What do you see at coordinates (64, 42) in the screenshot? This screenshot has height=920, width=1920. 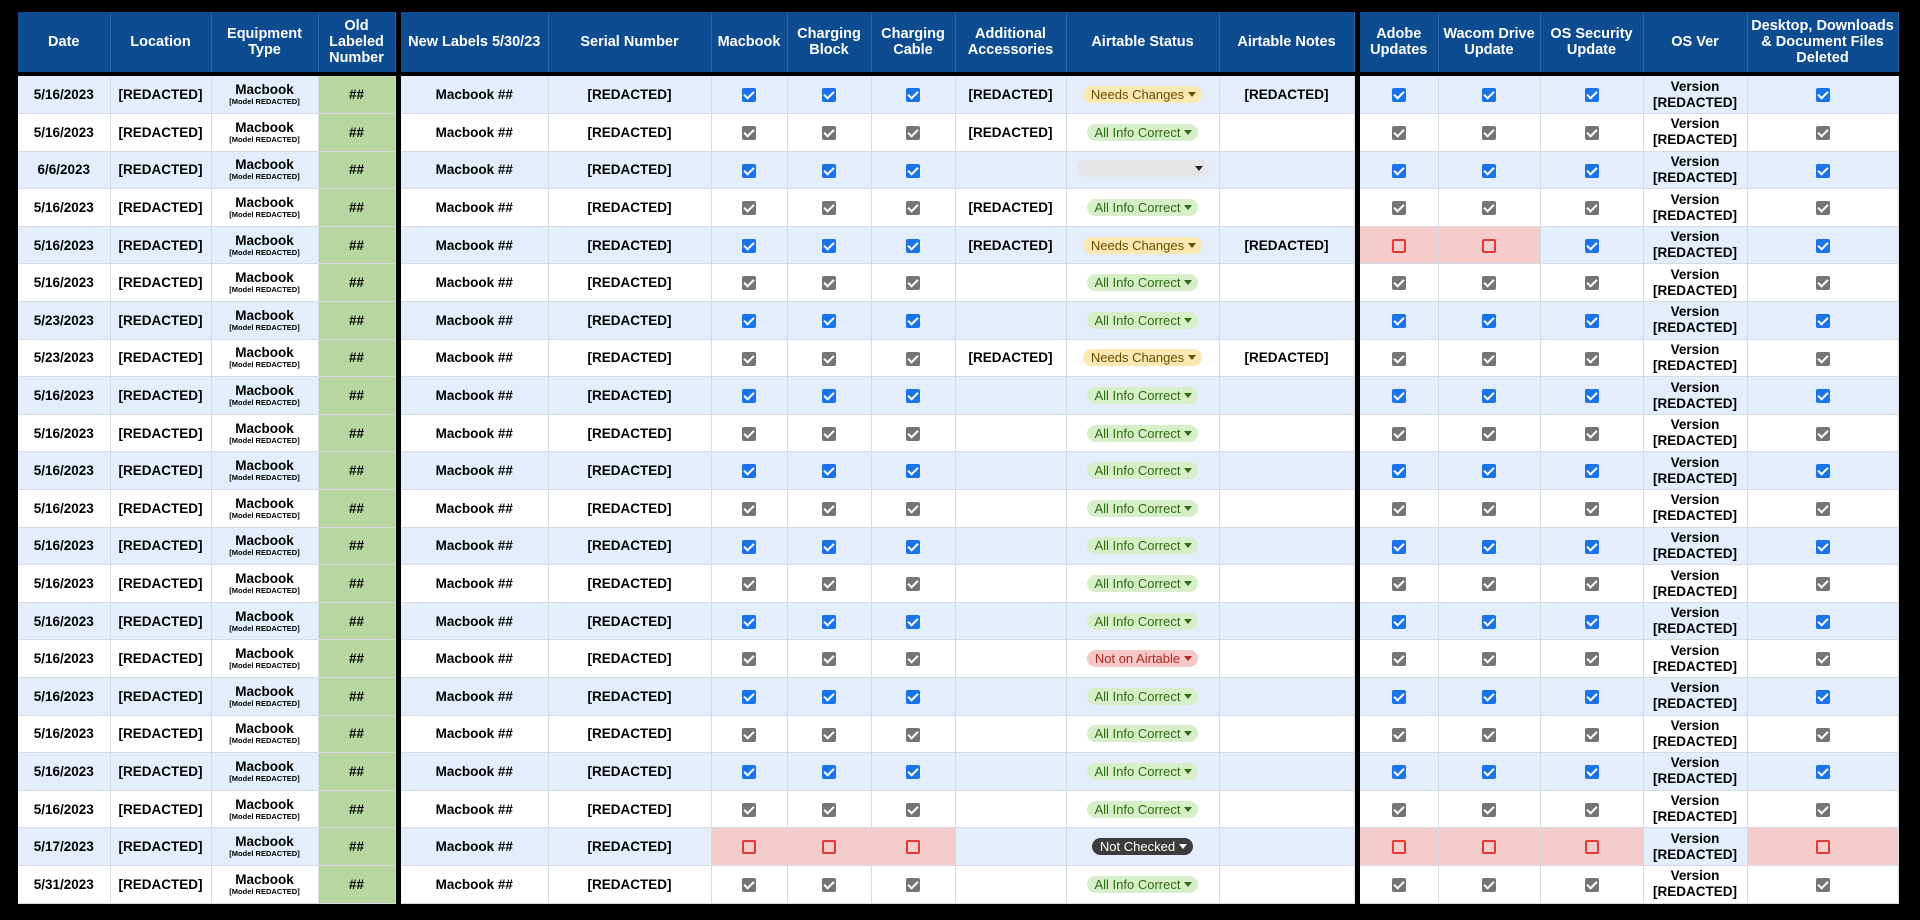 I see `header-date: Date` at bounding box center [64, 42].